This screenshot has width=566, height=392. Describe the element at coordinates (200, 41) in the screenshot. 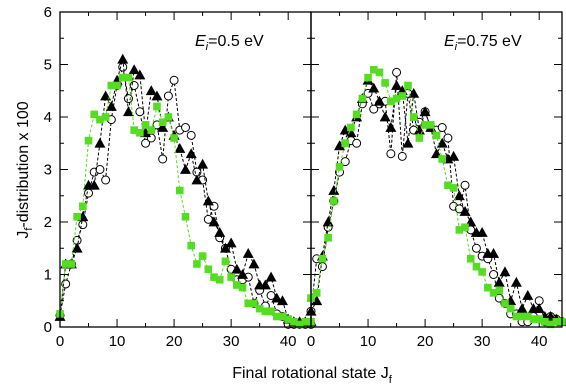

I see `energy-symbol: E` at that location.